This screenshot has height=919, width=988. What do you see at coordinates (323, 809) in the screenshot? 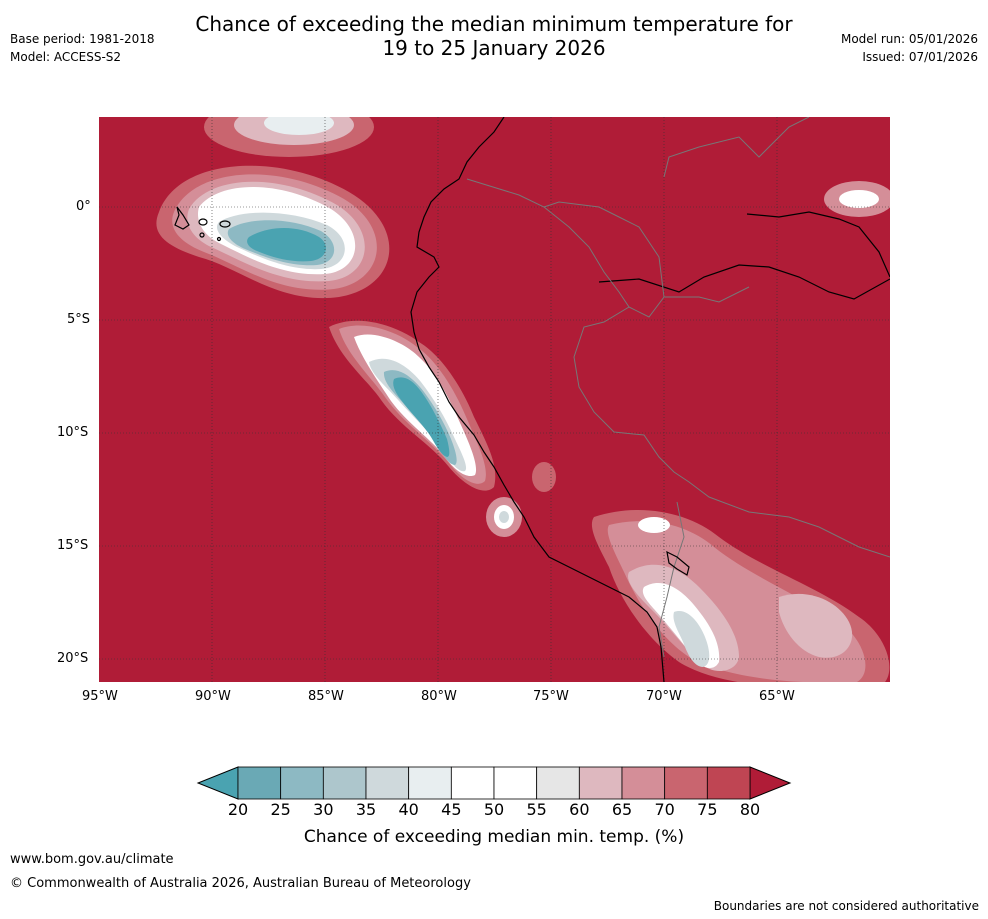
I see `colorbar-tick-label: 30` at bounding box center [323, 809].